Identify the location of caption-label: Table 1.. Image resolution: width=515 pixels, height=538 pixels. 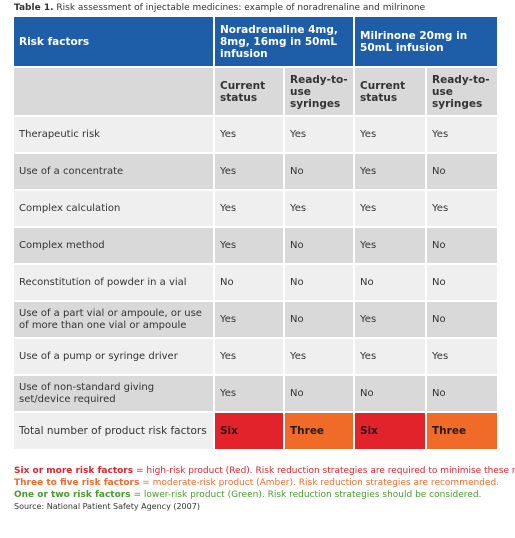
(34, 8).